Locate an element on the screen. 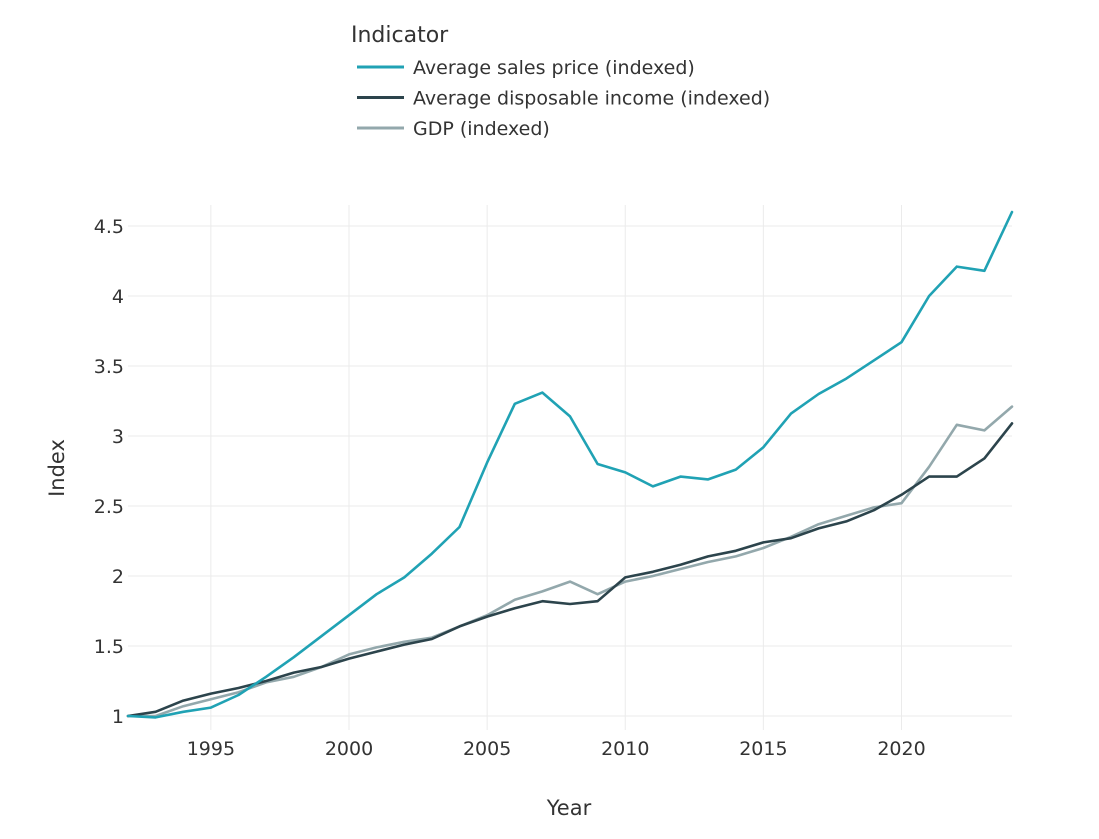  x-tick-label: 2010 is located at coordinates (625, 749).